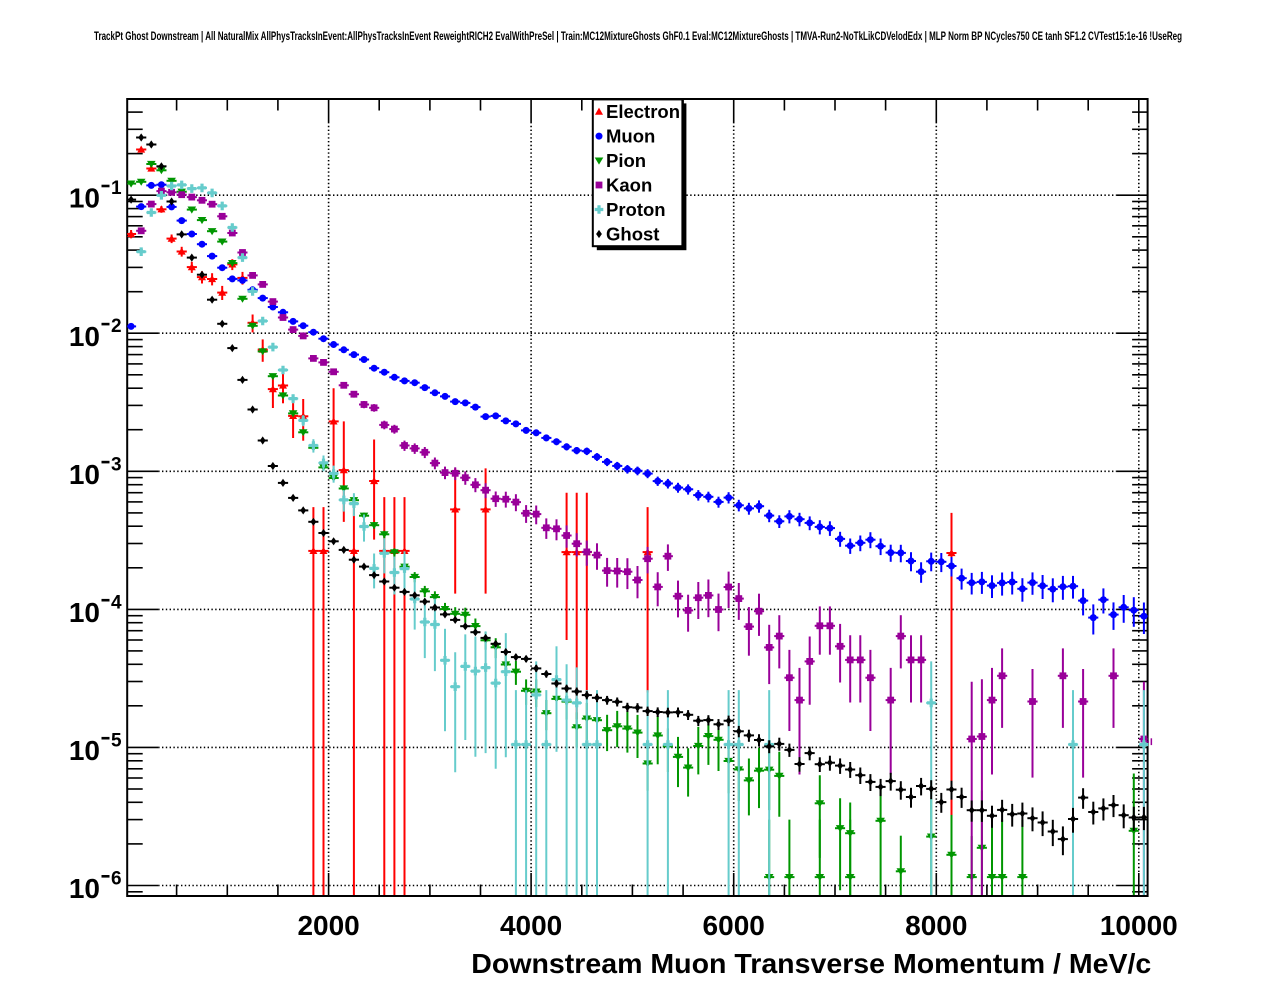  Describe the element at coordinates (643, 111) in the screenshot. I see `svg-text: Electron` at that location.